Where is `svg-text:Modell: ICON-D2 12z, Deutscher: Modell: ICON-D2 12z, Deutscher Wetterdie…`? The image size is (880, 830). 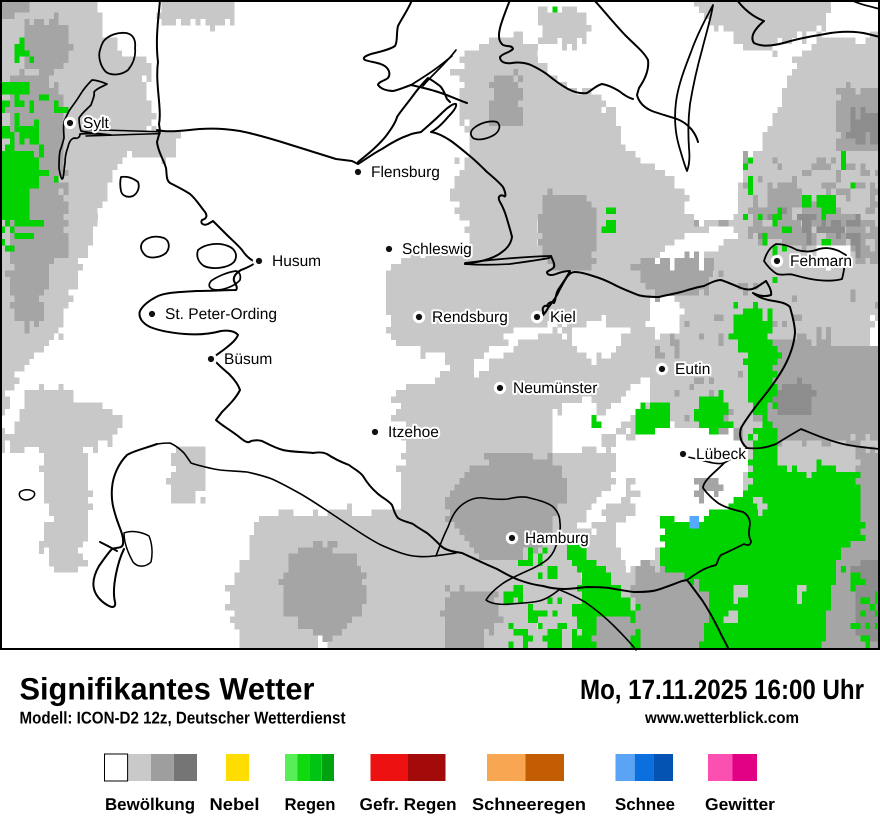 svg-text:Modell: ICON-D2 12z, Deutscher: Modell: ICON-D2 12z, Deutscher Wetterdie… is located at coordinates (183, 718).